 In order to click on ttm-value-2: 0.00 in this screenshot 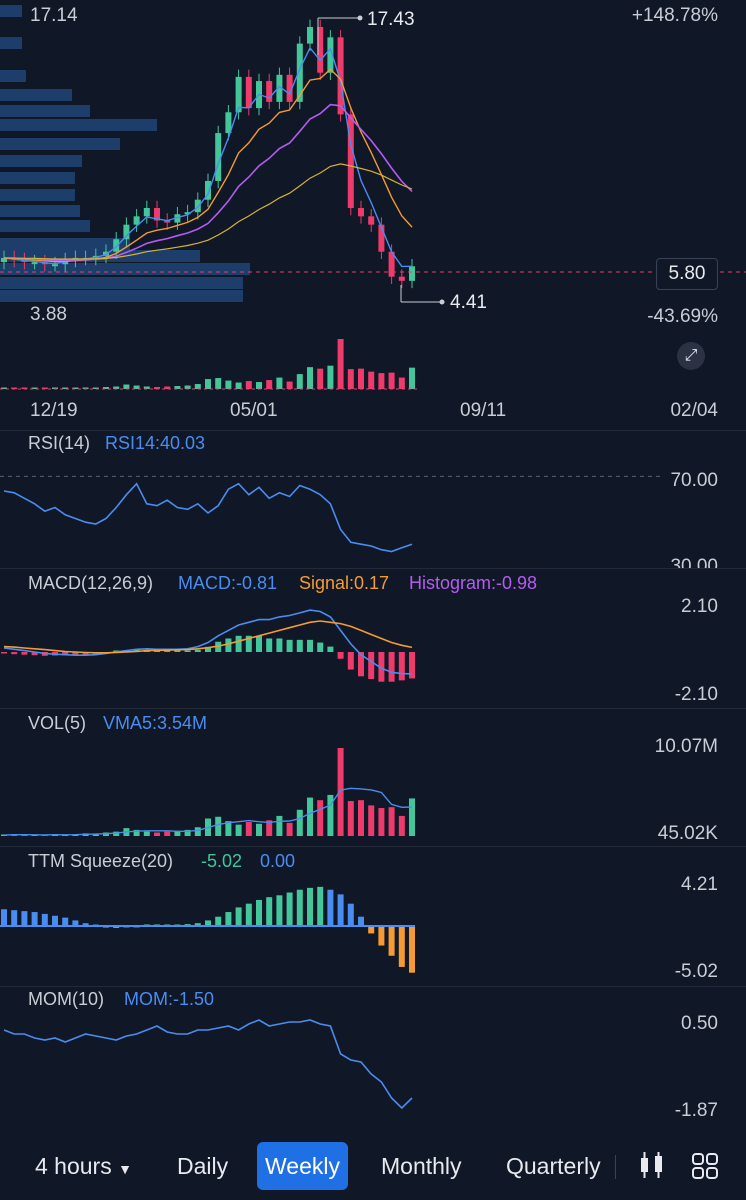, I will do `click(278, 861)`.